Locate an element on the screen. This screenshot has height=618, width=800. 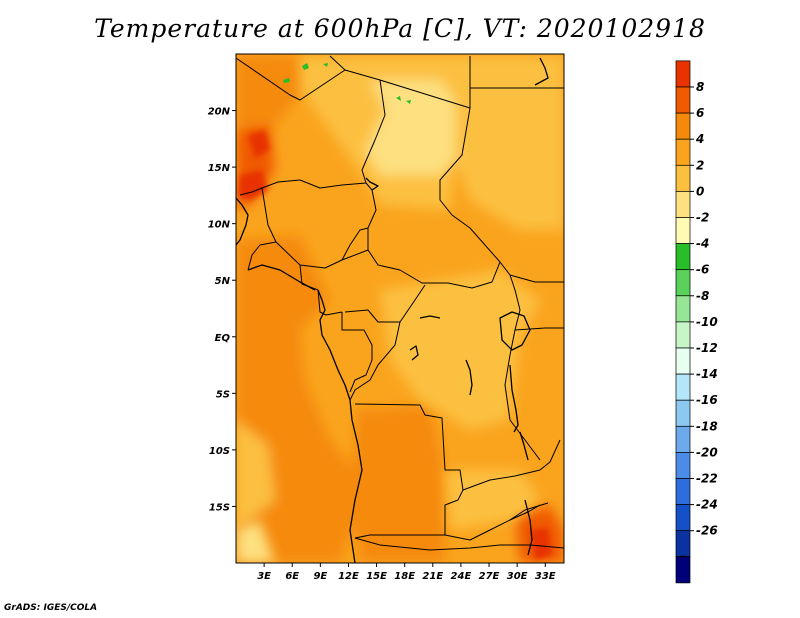
lon-tick-label: 3E is located at coordinates (264, 576).